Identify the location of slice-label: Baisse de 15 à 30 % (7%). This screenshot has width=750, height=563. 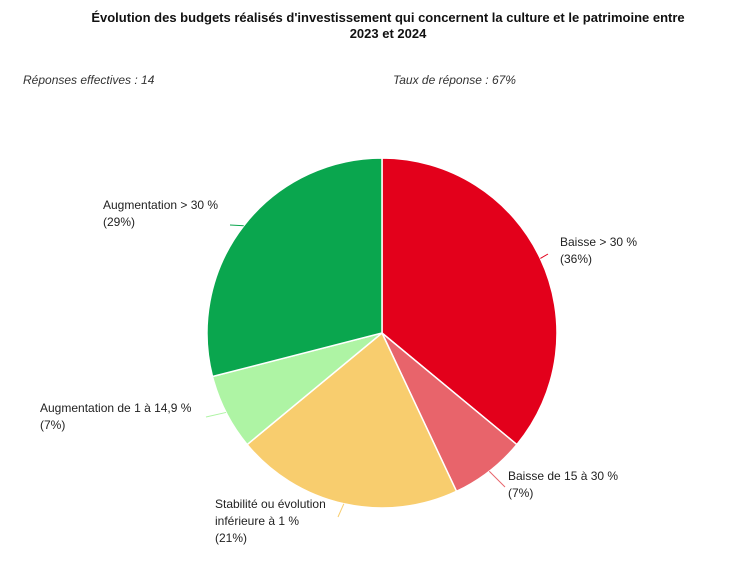
(563, 484).